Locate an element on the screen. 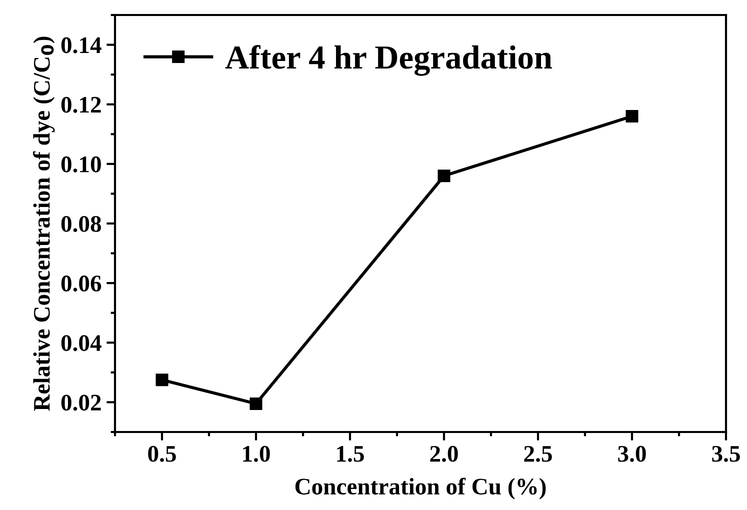 The image size is (747, 510). x-tick-label: 2.5 is located at coordinates (538, 454).